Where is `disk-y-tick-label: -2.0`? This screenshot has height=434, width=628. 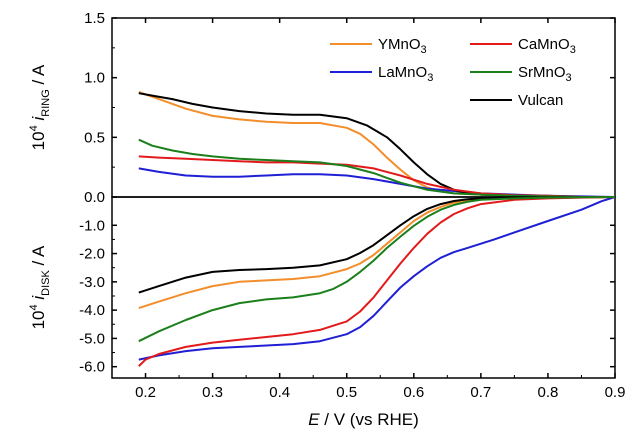
disk-y-tick-label: -2.0 is located at coordinates (92, 254).